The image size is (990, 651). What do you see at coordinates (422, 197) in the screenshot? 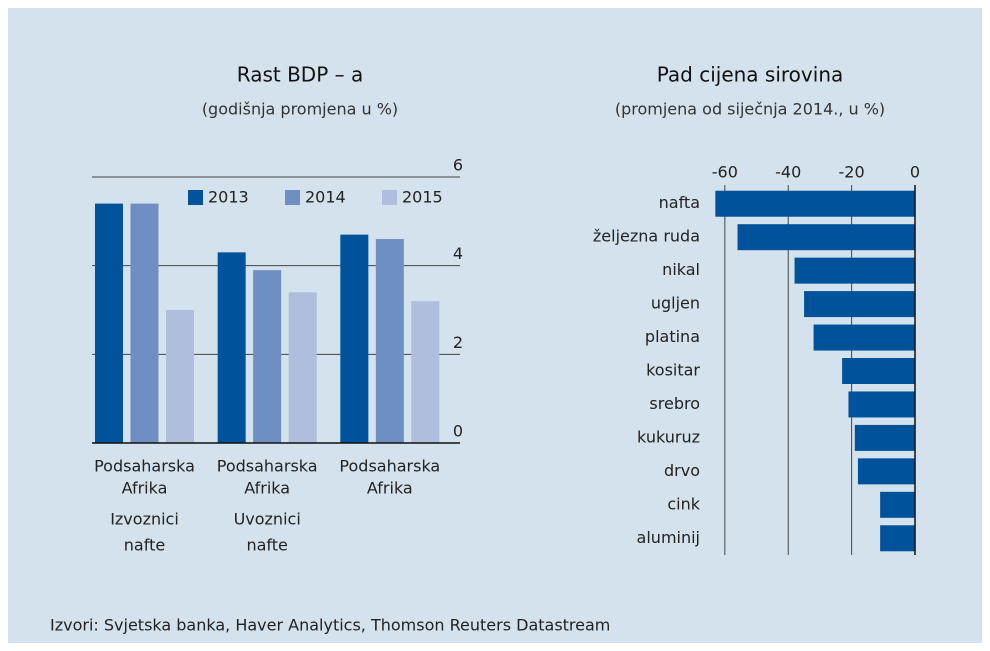
I see `legend-label: 2015` at bounding box center [422, 197].